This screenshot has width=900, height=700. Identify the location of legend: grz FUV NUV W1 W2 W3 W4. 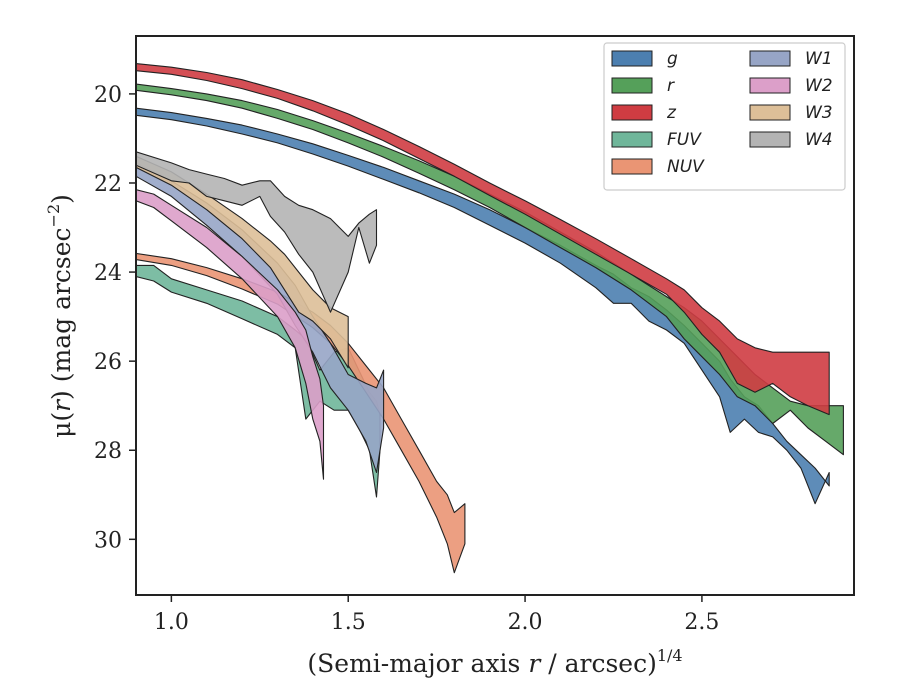
(724, 116).